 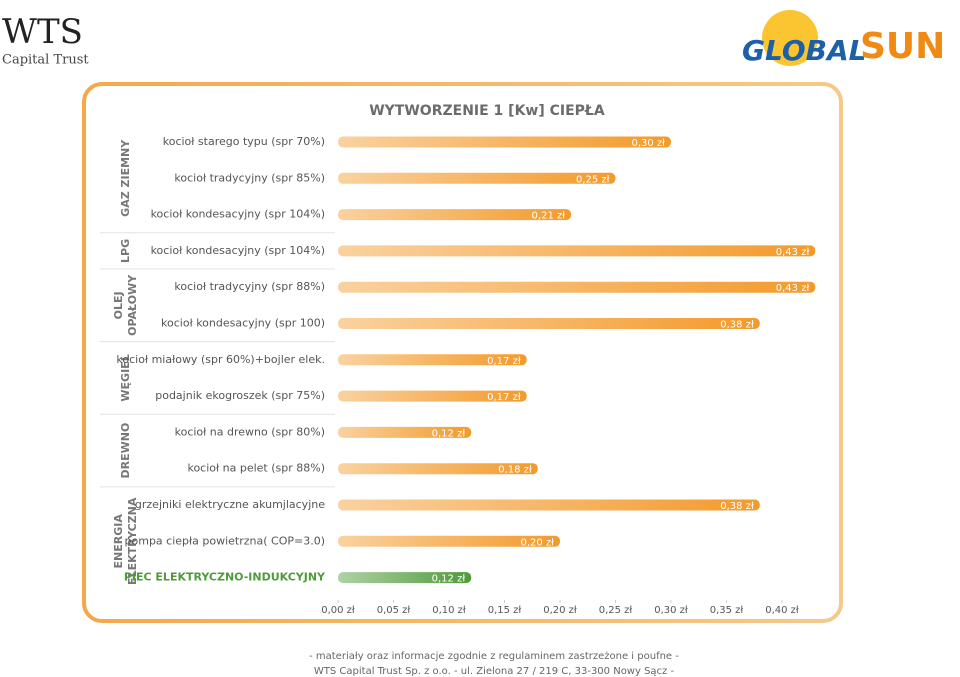 I want to click on value-label: 0,18 zł, so click(x=515, y=470).